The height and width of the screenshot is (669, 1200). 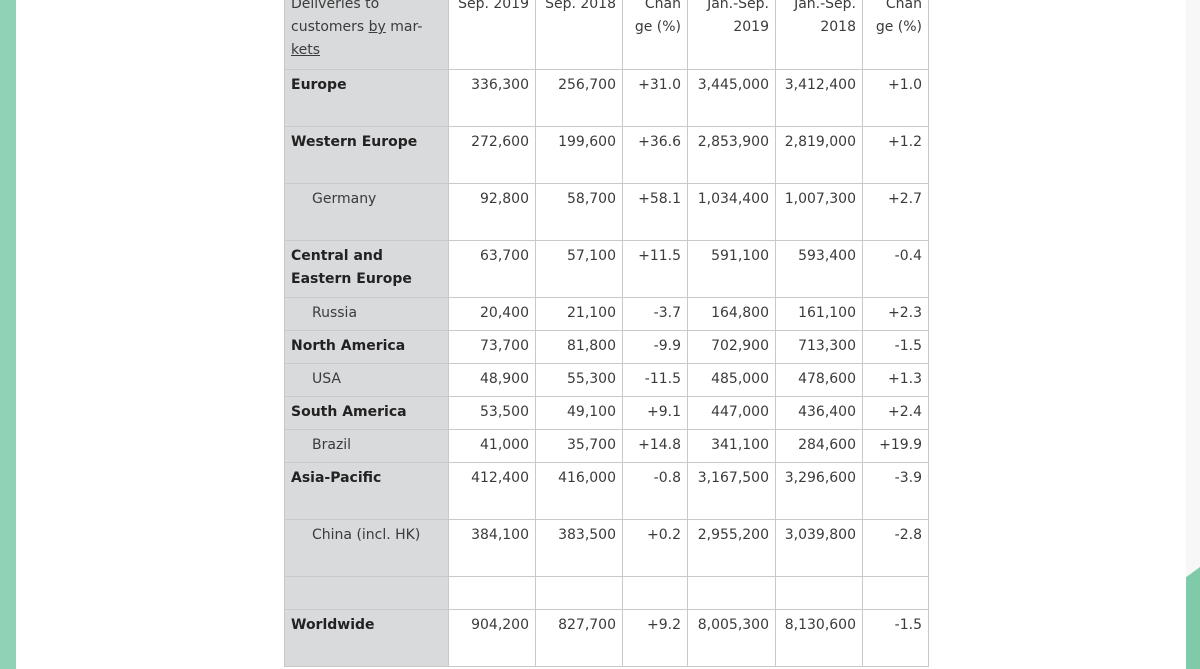 I want to click on cell-sep-2018: 416,000, so click(x=579, y=491).